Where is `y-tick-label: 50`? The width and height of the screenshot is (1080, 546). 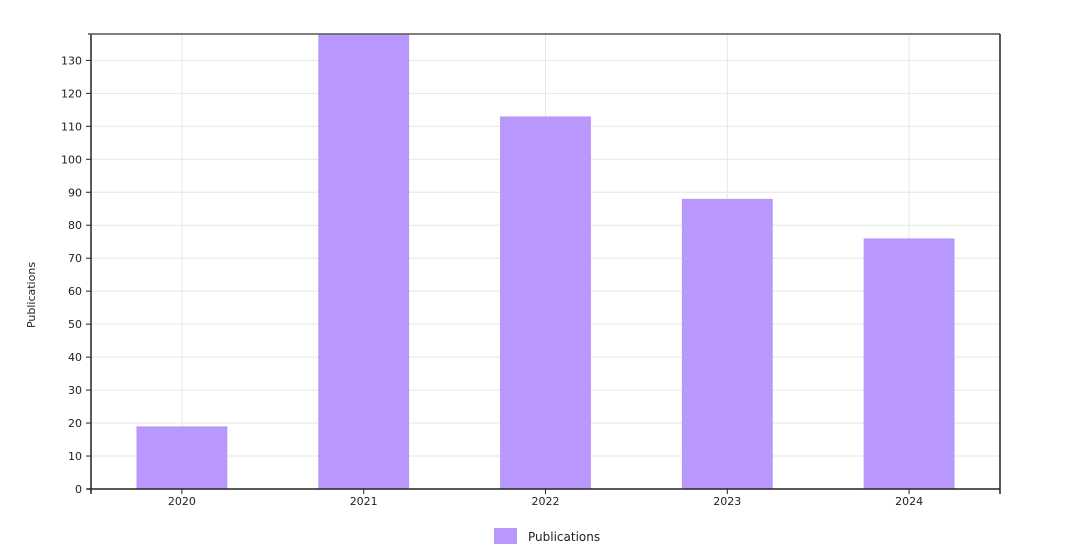
y-tick-label: 50 is located at coordinates (75, 324).